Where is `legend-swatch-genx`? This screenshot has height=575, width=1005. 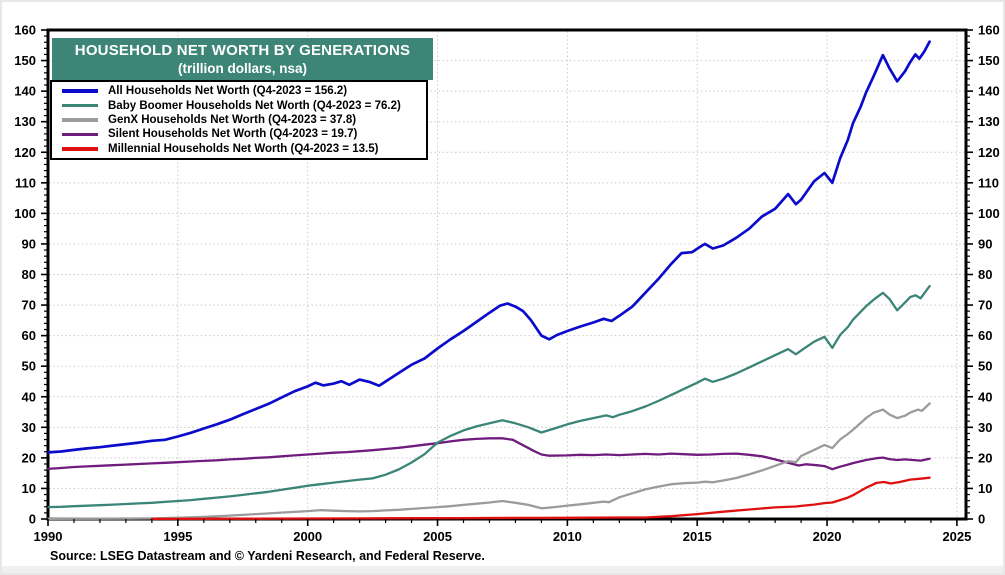 legend-swatch-genx is located at coordinates (80, 120).